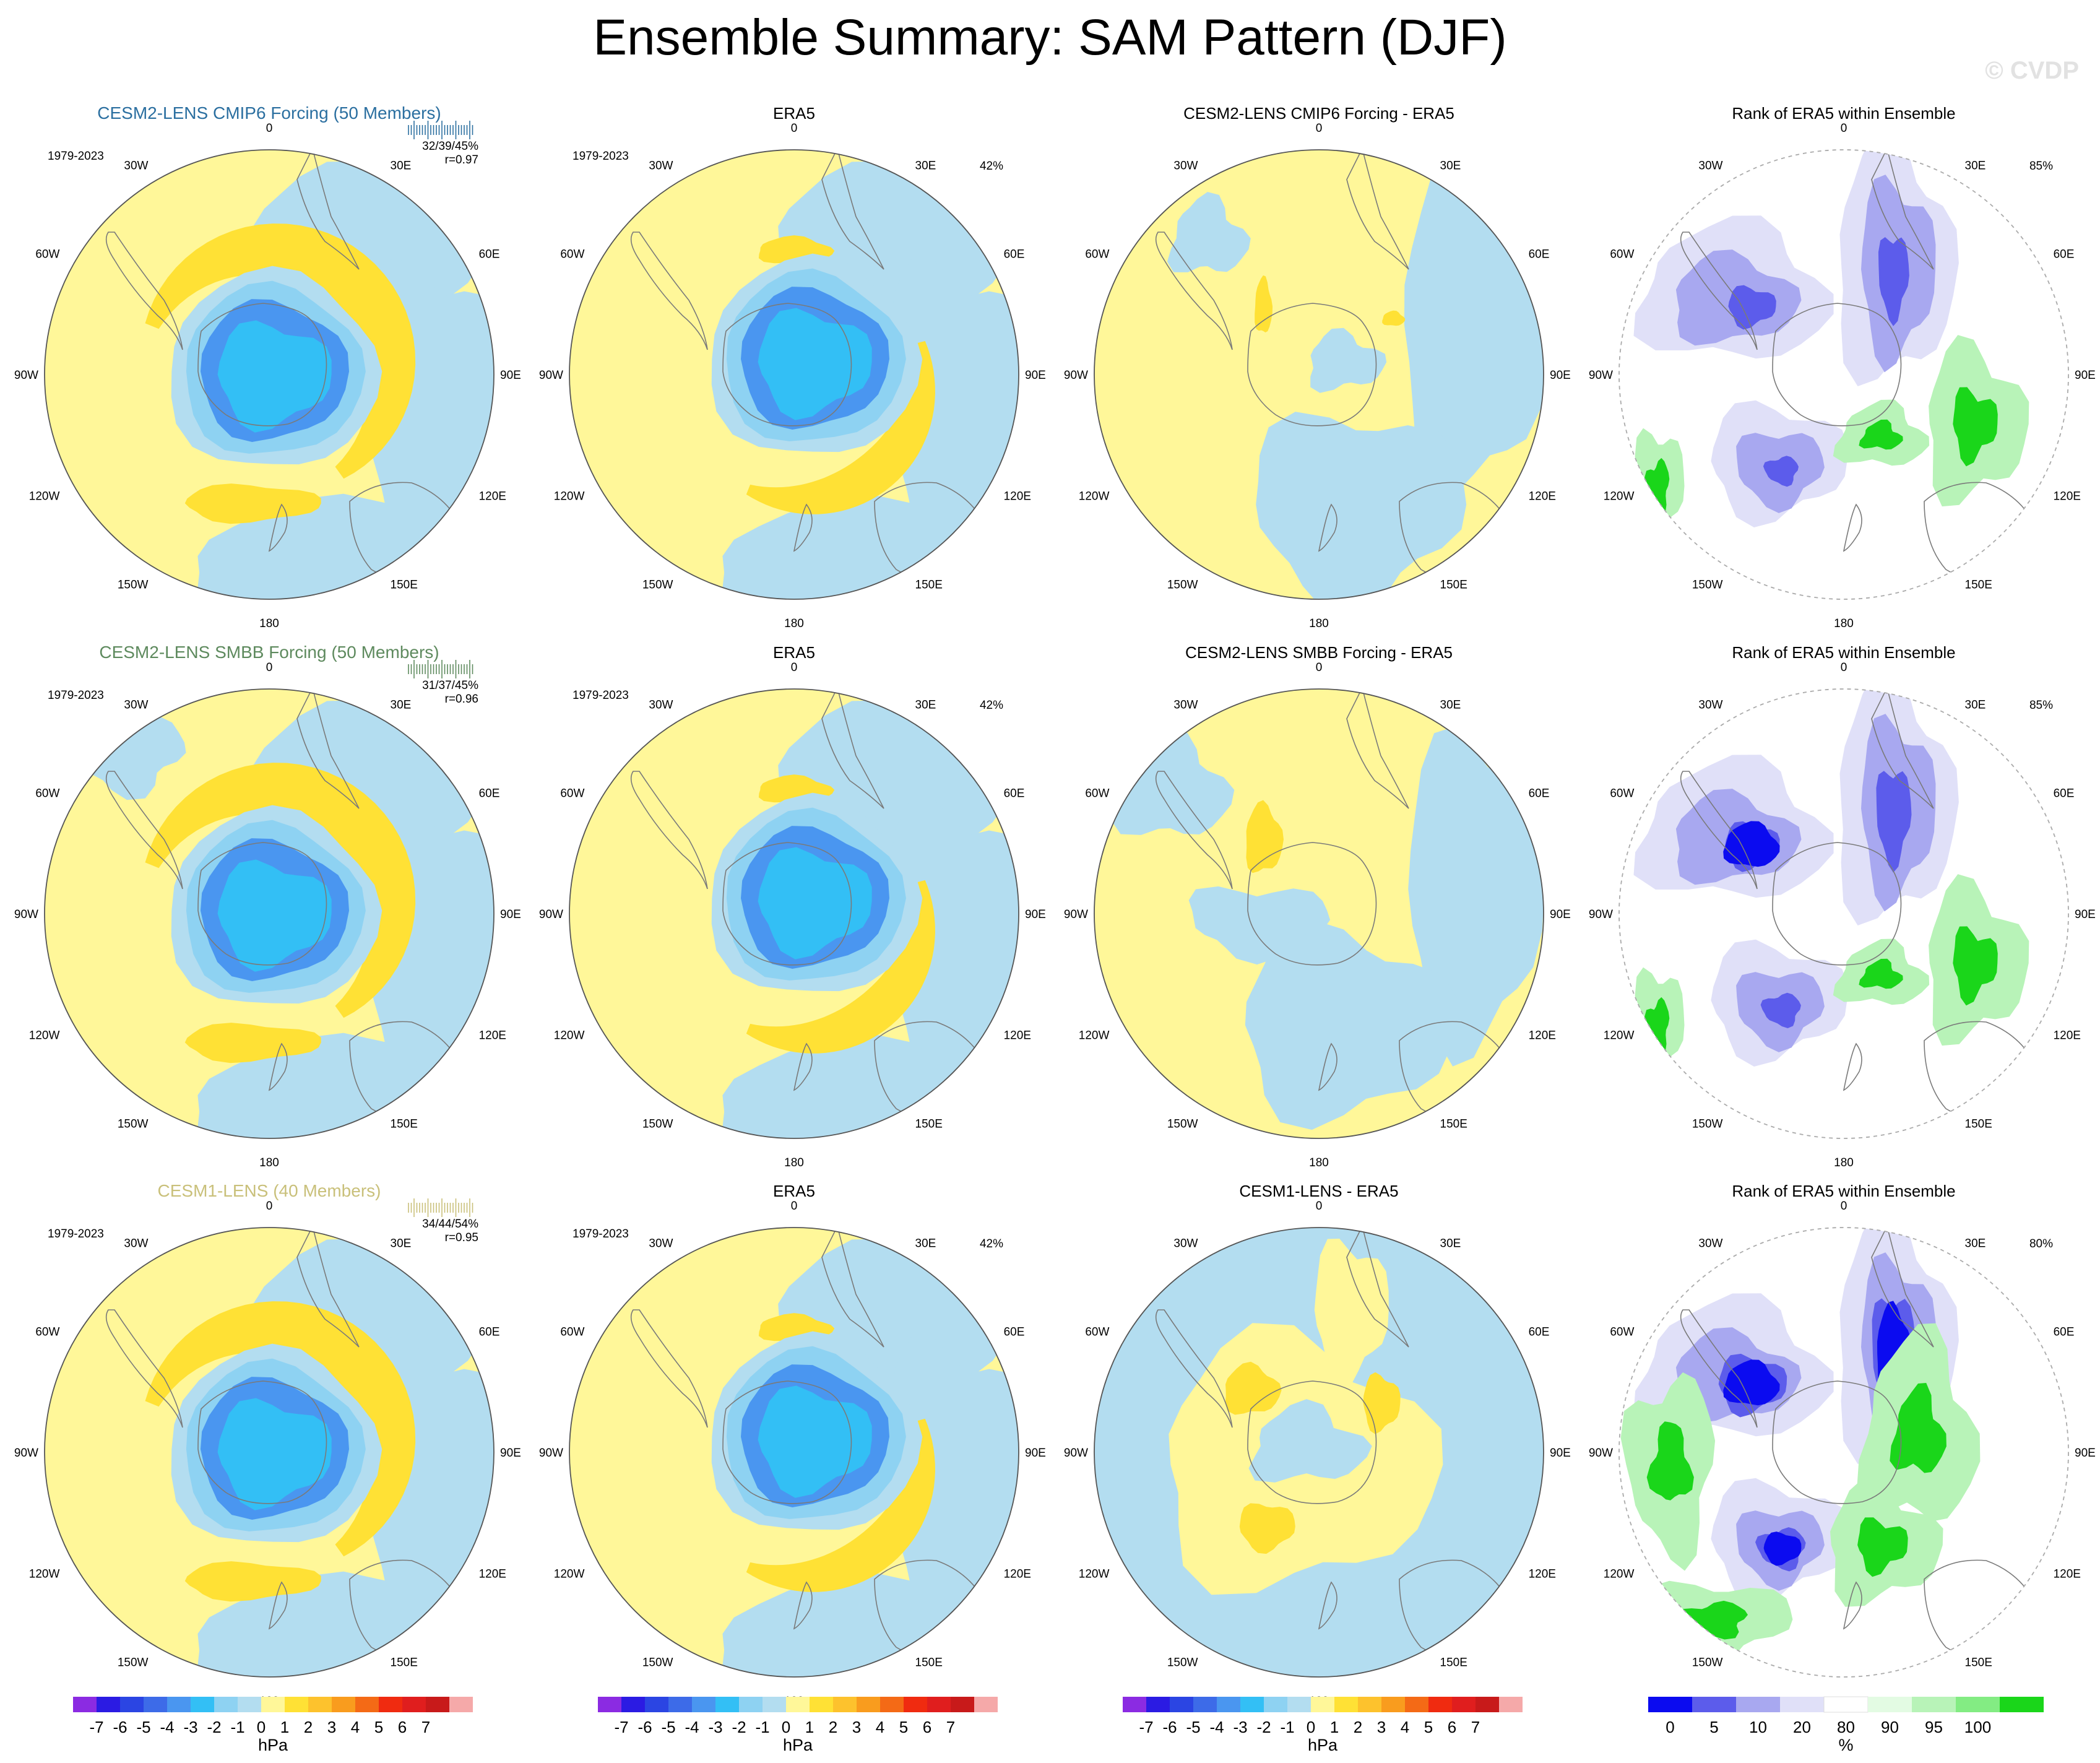 This screenshot has height=1763, width=2100. Describe the element at coordinates (668, 1727) in the screenshot. I see `colorbar-tick: -5` at that location.